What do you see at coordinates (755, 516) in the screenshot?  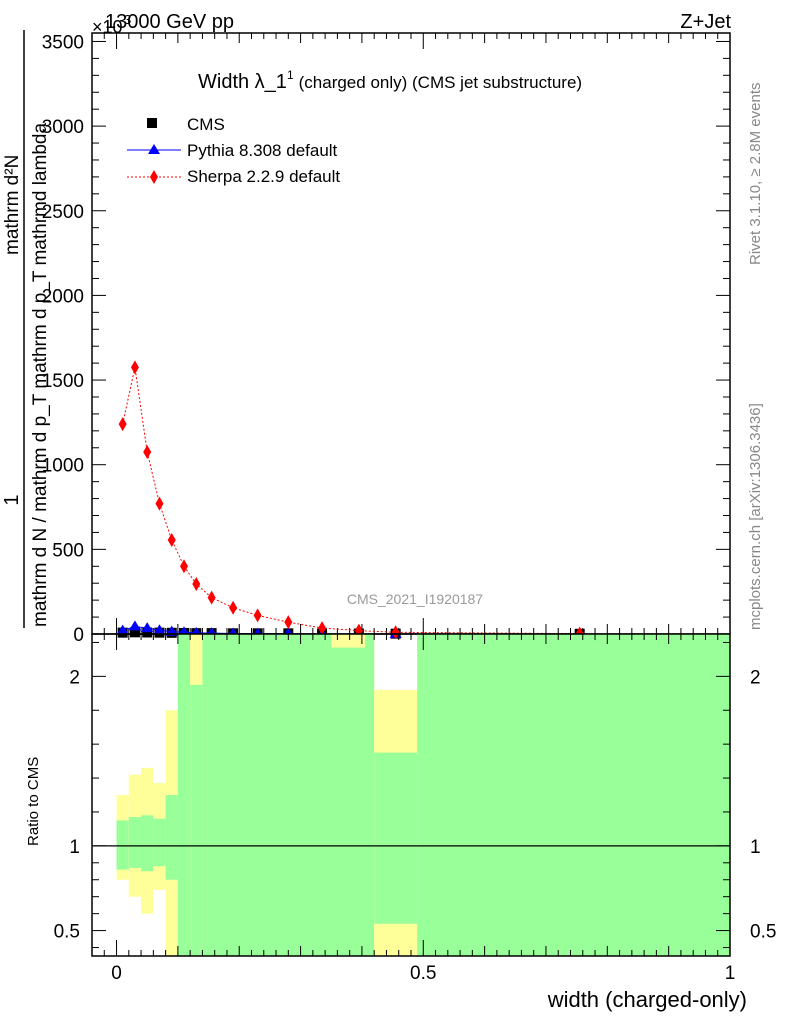 I see `mcplots-label: mcplots.cern.ch [arXiv:1306.3436]` at bounding box center [755, 516].